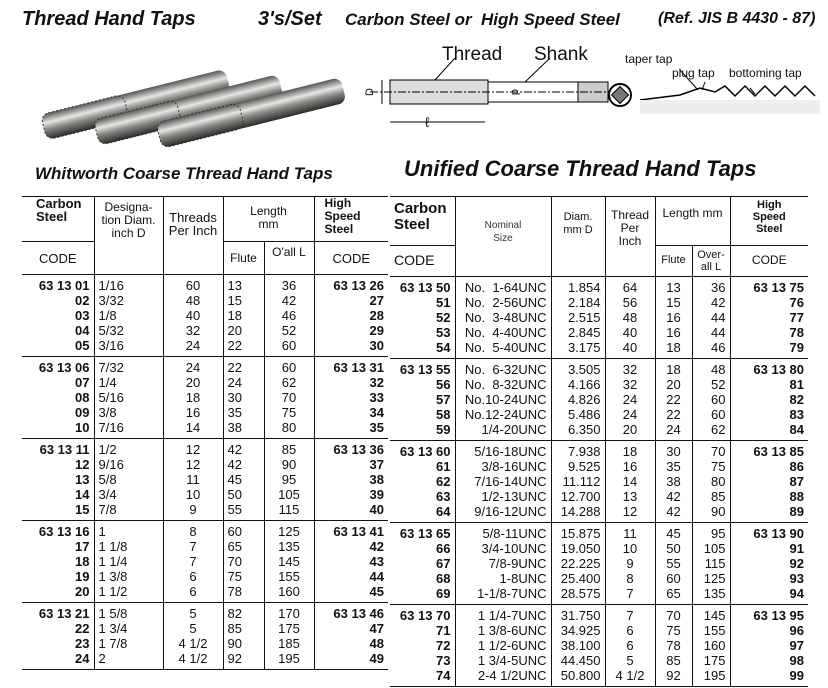 Image resolution: width=828 pixels, height=688 pixels. I want to click on diam-value: 1 3/4, so click(113, 628).